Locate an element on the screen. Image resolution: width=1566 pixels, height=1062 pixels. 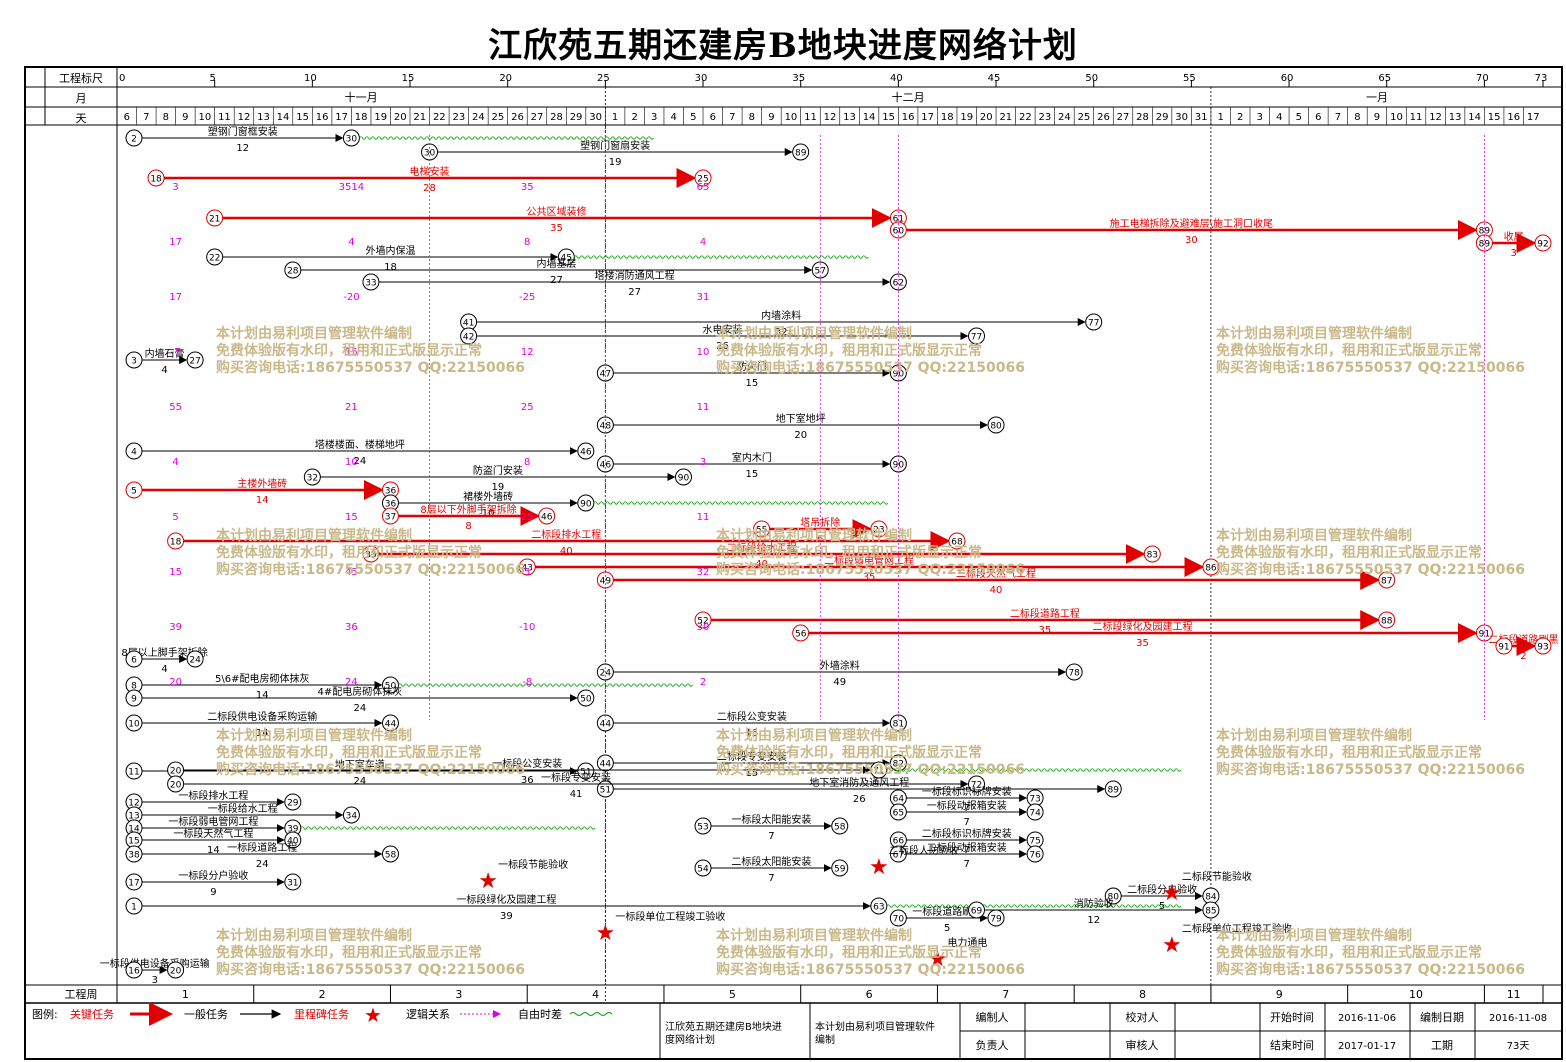
task-duration: 26 is located at coordinates (859, 799).